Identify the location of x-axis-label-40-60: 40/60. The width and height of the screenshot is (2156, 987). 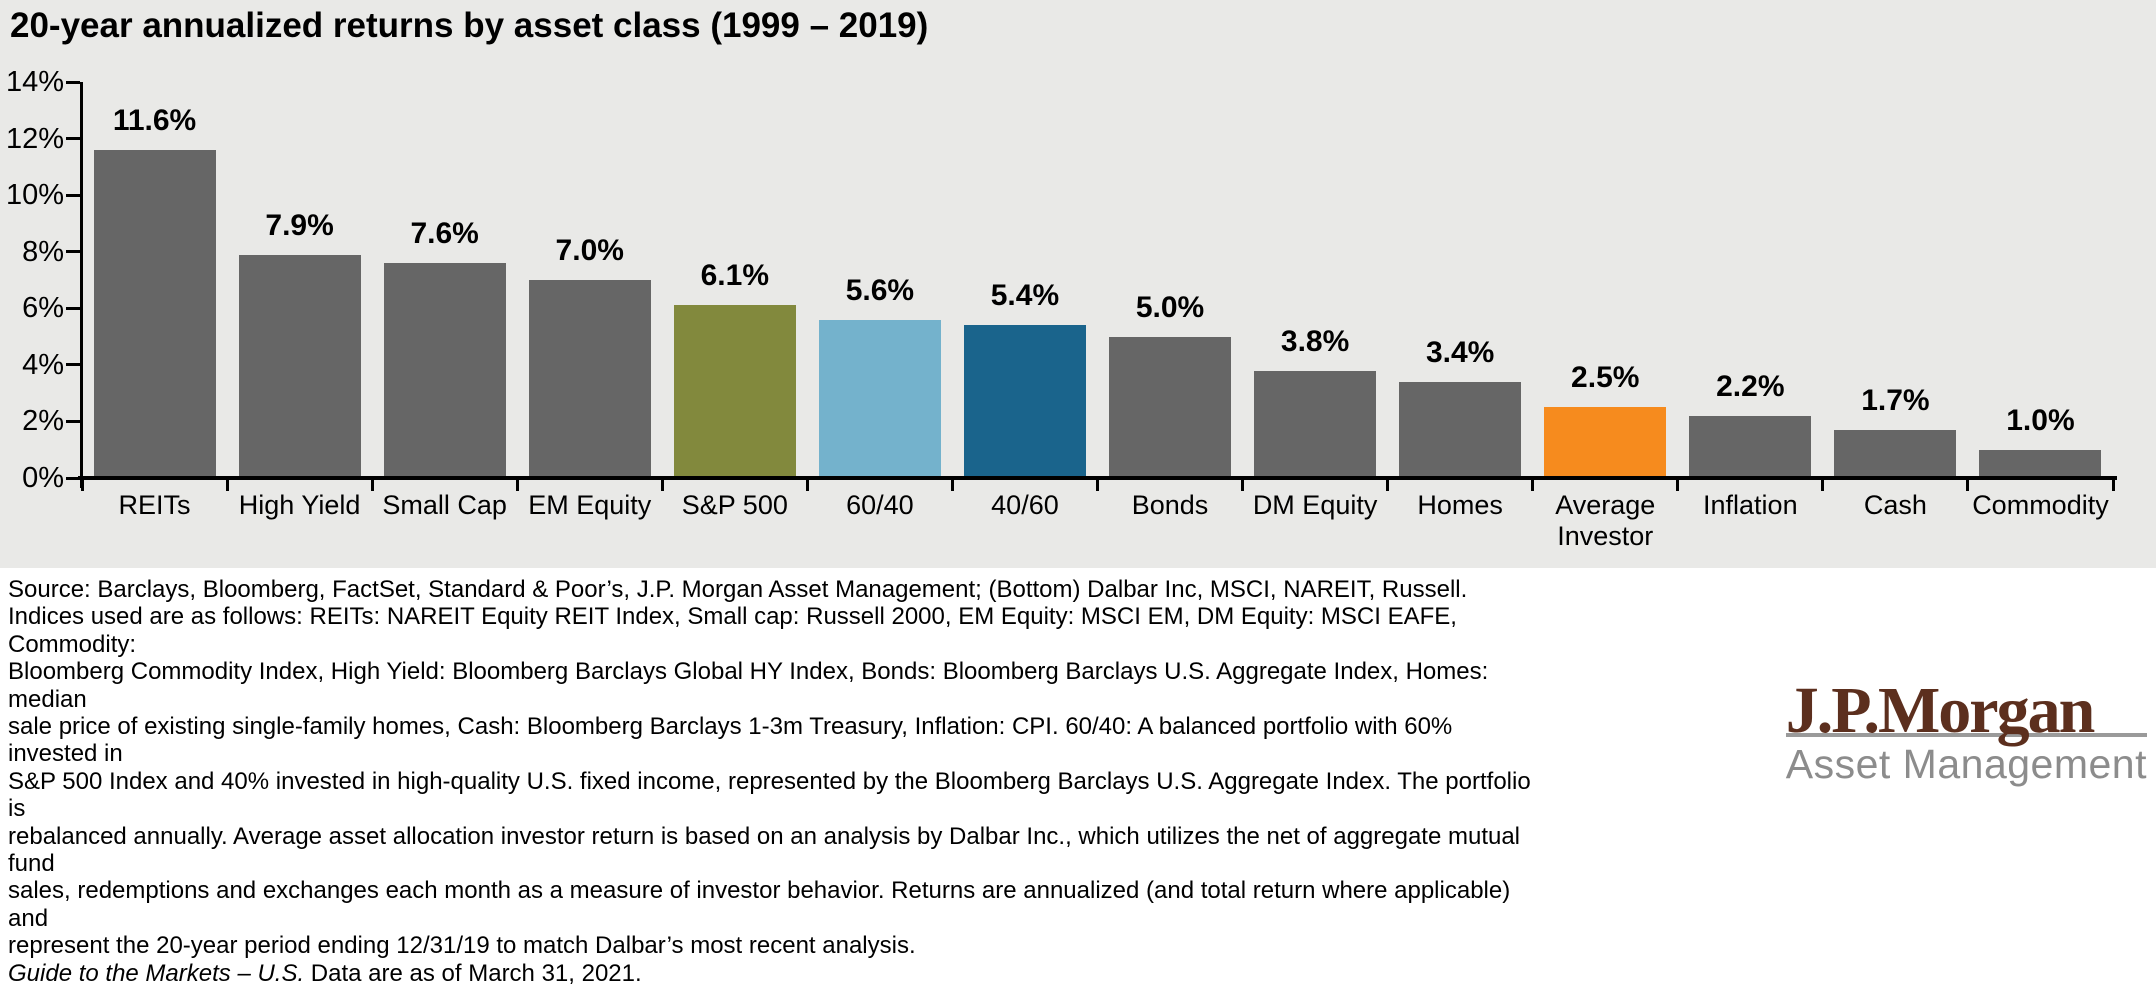
(1025, 505).